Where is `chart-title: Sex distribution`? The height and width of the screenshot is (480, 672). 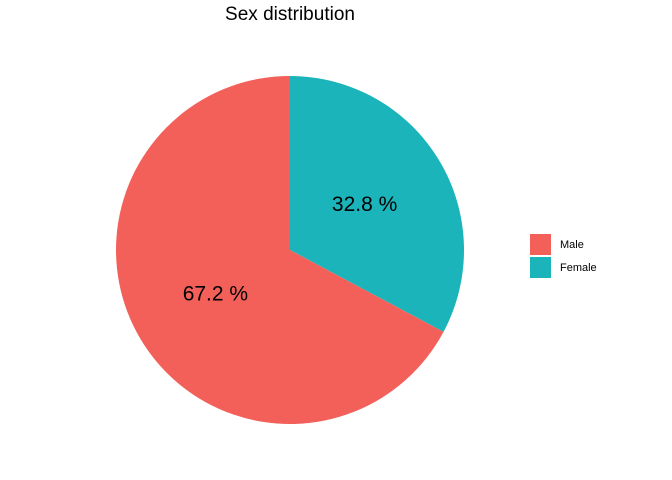
chart-title: Sex distribution is located at coordinates (290, 14).